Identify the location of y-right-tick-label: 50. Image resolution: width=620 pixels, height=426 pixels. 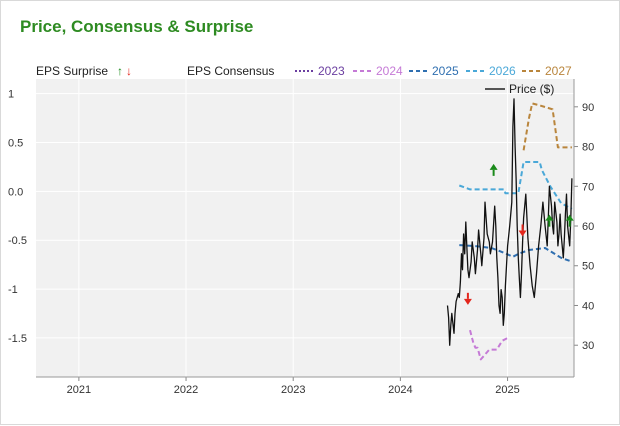
(588, 267).